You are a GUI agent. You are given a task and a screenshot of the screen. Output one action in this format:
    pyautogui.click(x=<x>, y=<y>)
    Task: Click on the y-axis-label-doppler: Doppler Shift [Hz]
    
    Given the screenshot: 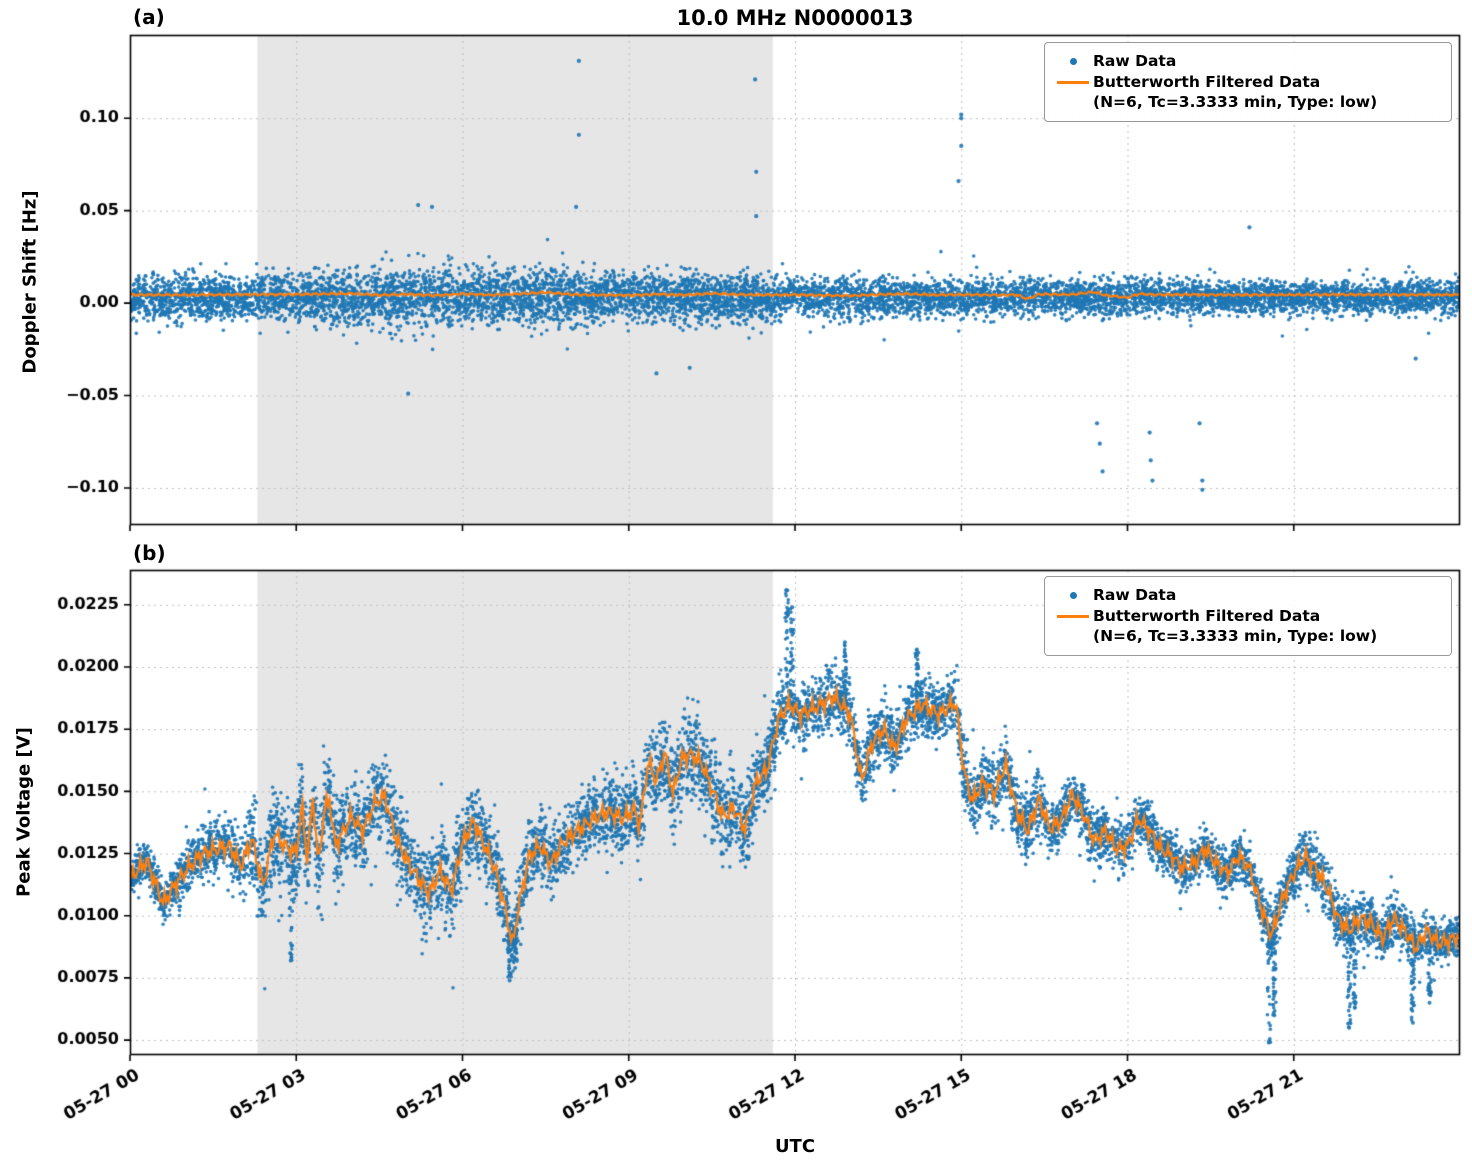 What is the action you would take?
    pyautogui.click(x=30, y=282)
    